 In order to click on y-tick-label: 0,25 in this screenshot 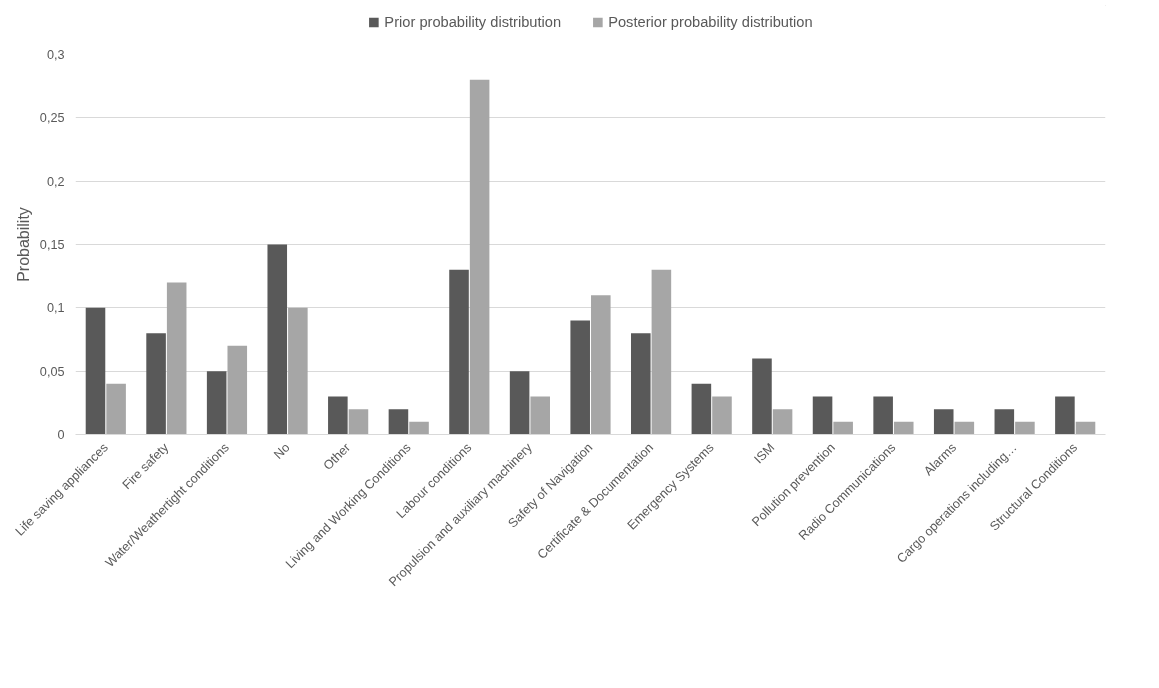, I will do `click(52, 118)`.